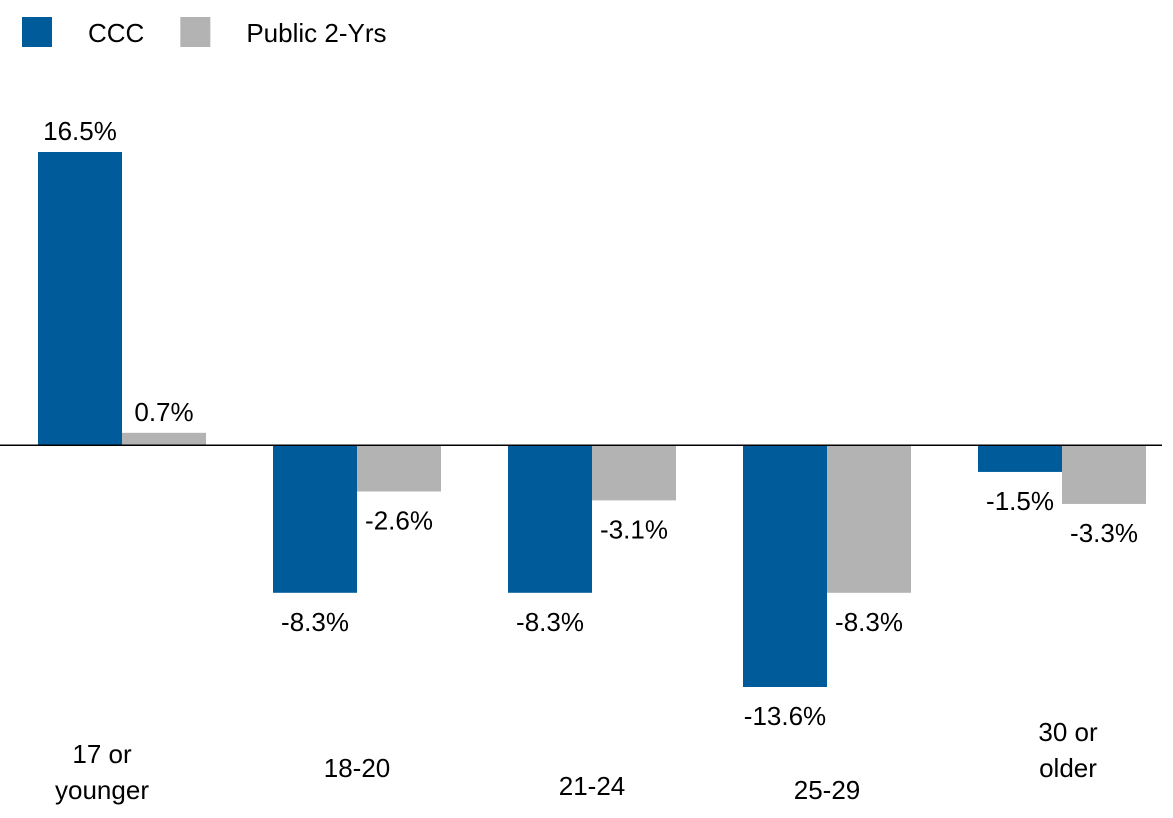 The image size is (1173, 818). What do you see at coordinates (827, 790) in the screenshot?
I see `x-tick-label: 25-29` at bounding box center [827, 790].